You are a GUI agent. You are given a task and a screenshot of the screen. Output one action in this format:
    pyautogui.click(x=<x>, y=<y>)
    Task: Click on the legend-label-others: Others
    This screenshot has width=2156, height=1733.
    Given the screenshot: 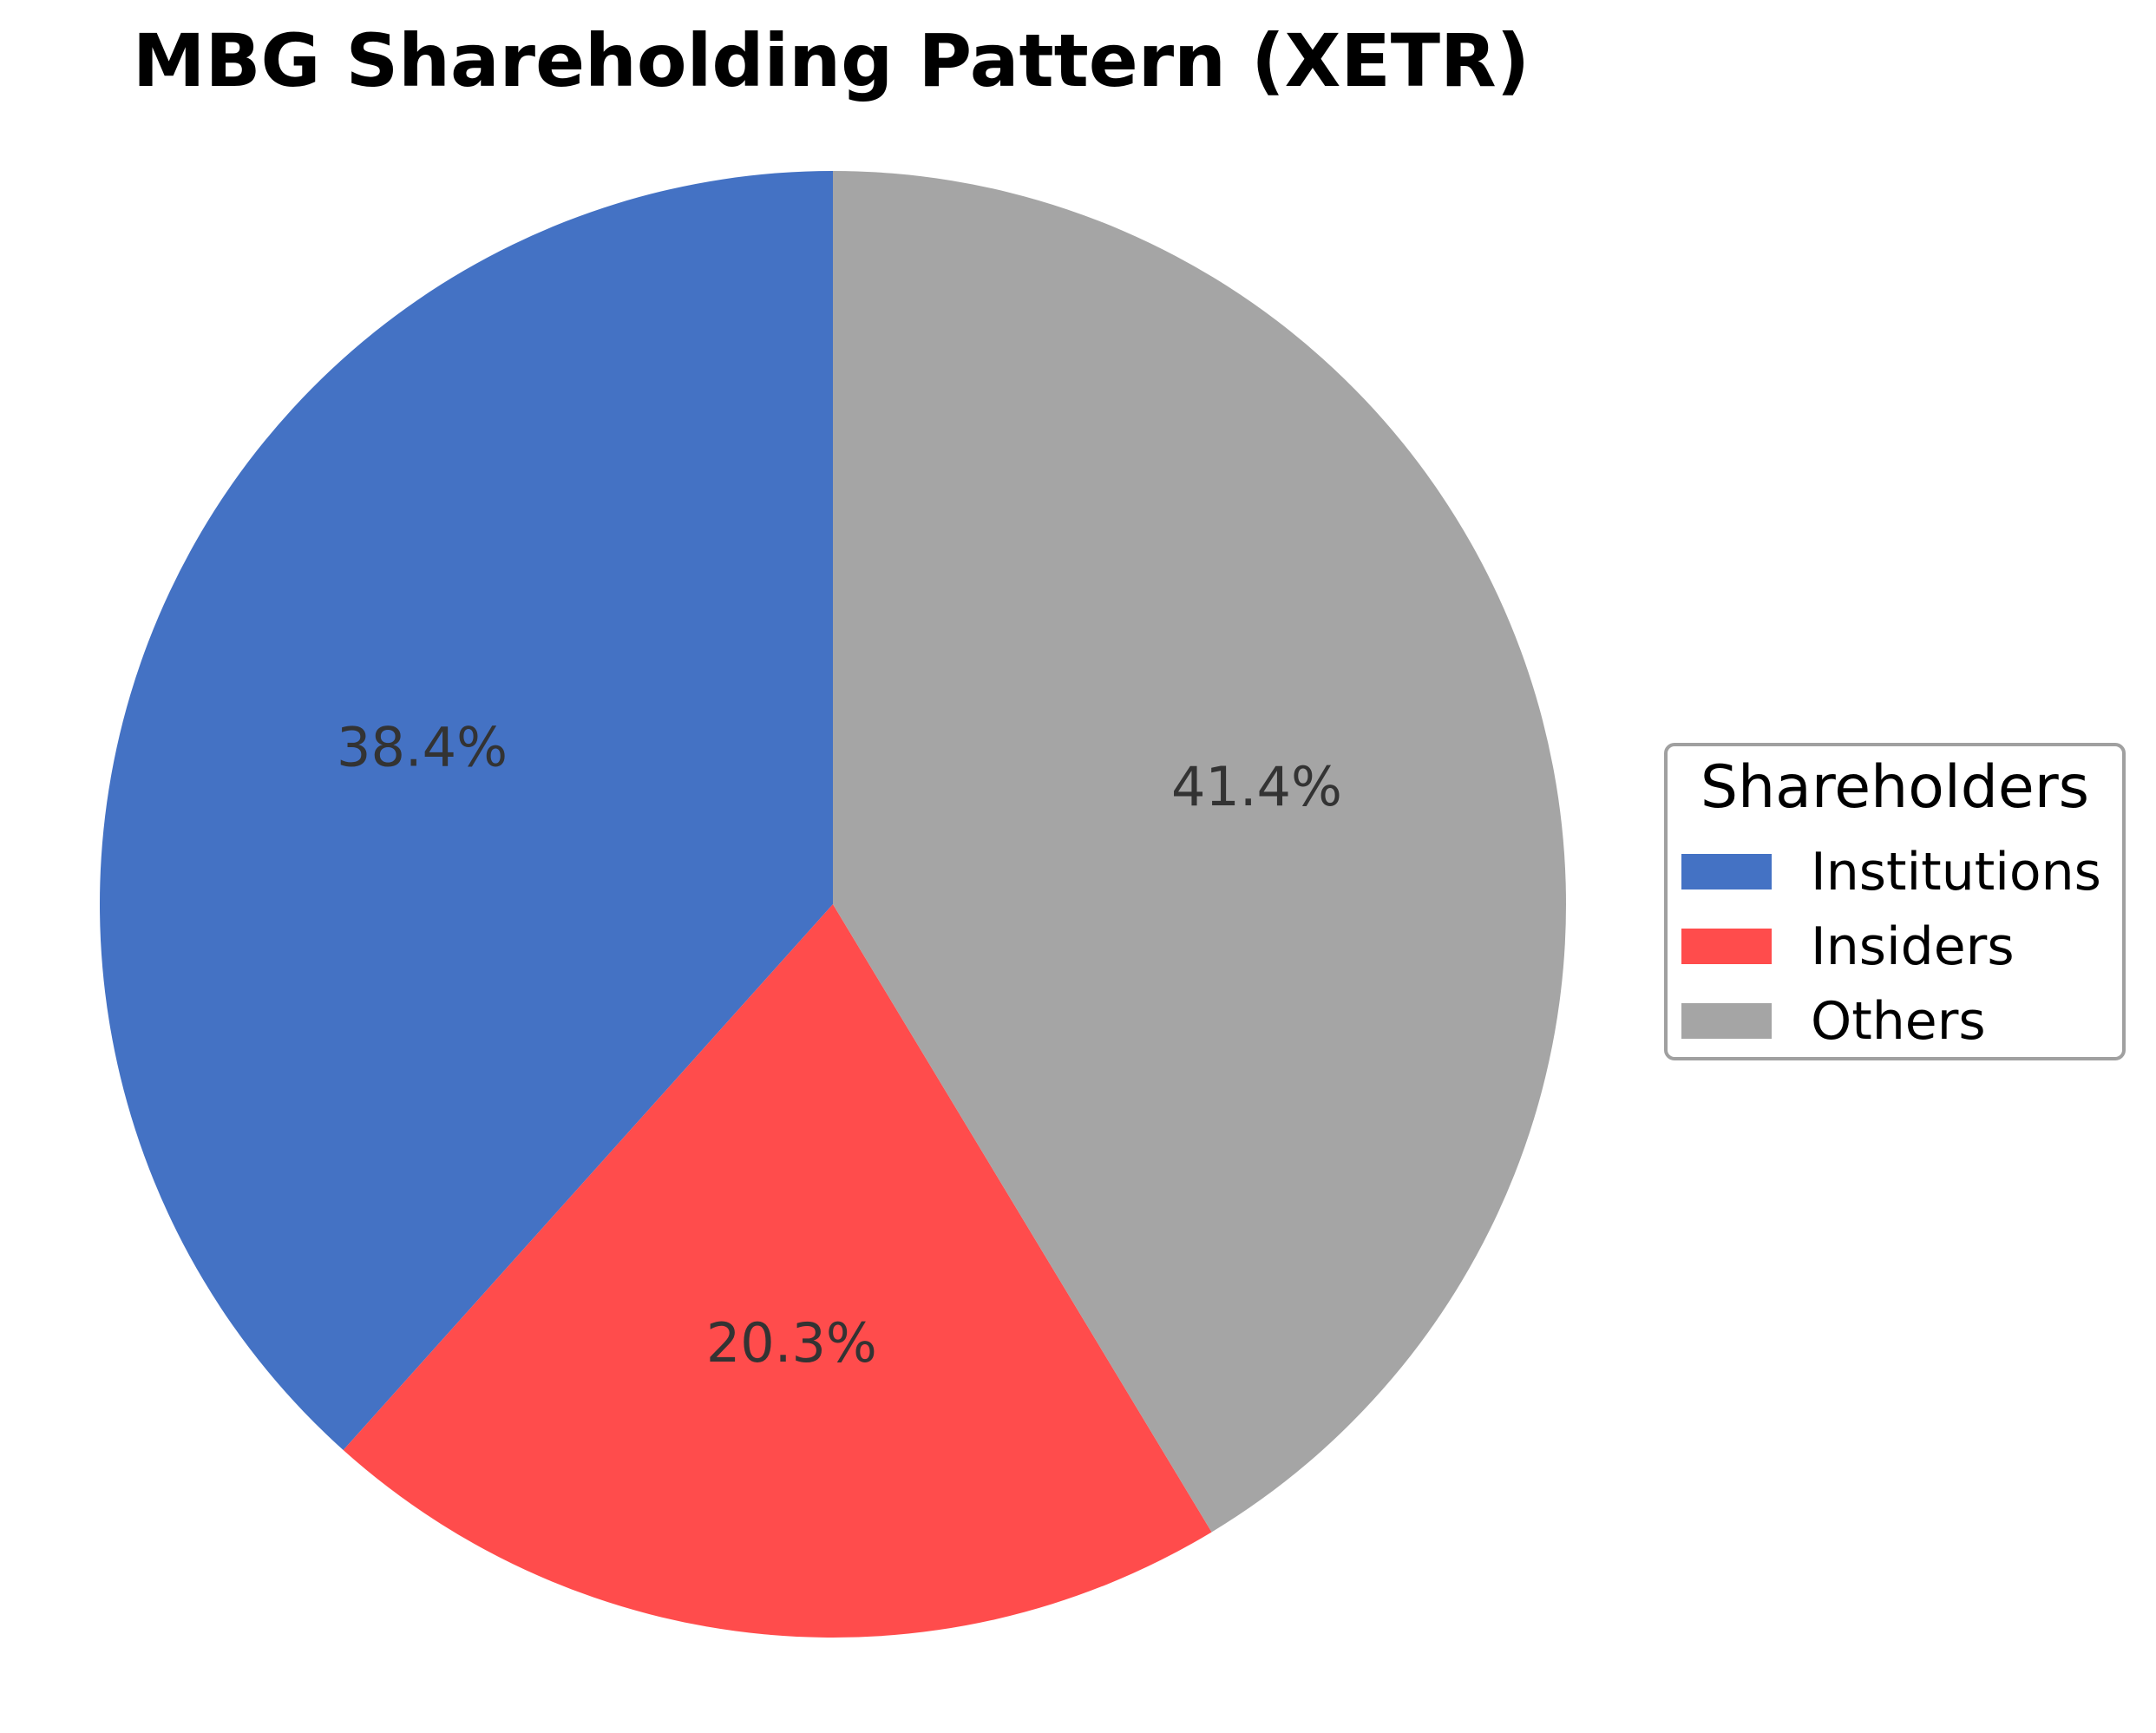 What is the action you would take?
    pyautogui.click(x=1898, y=1022)
    